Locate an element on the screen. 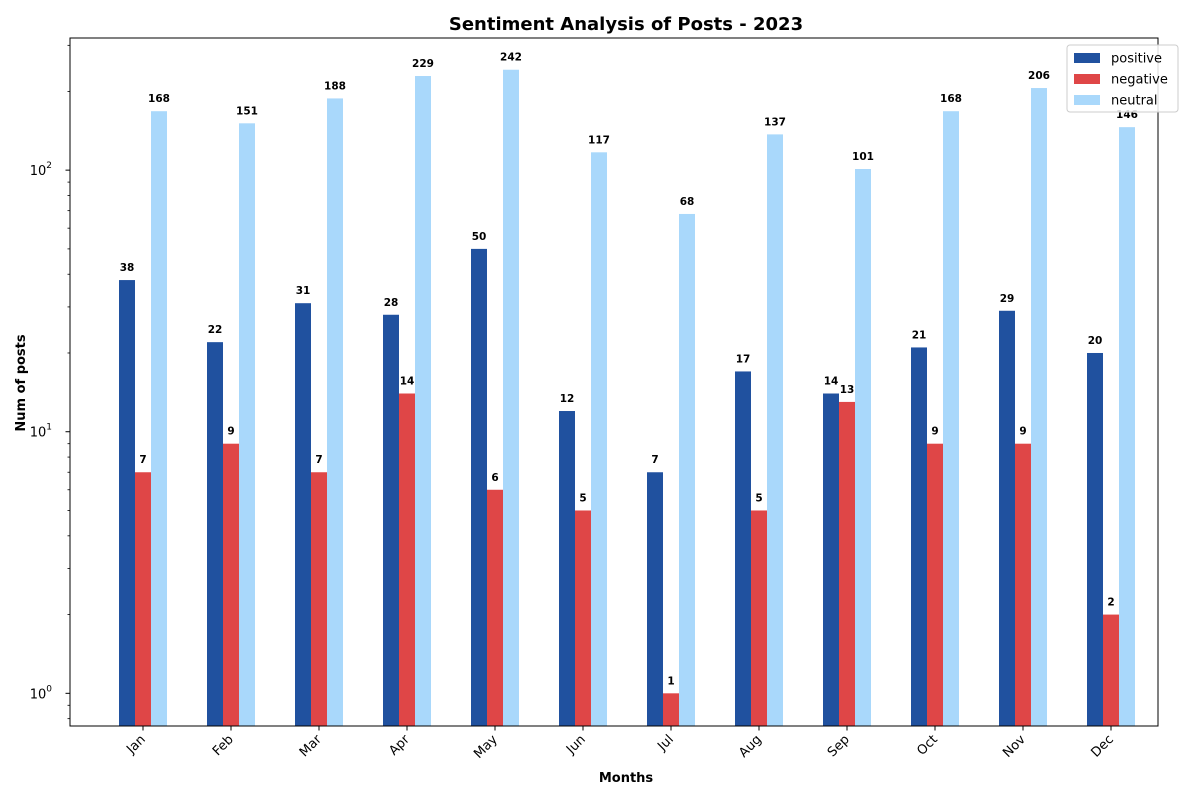  legend-swatch-negative is located at coordinates (1087, 79).